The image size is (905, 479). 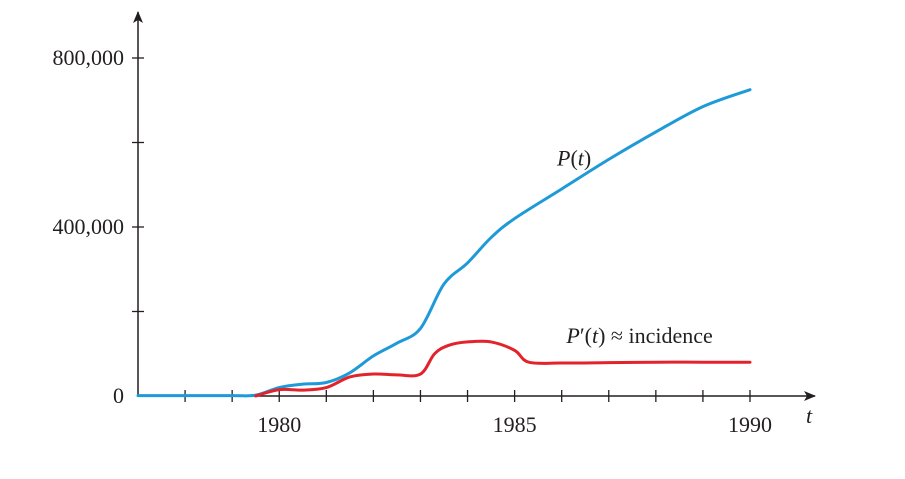 What do you see at coordinates (638, 335) in the screenshot?
I see `curve-label-1: P′(t) ≈ incidence` at bounding box center [638, 335].